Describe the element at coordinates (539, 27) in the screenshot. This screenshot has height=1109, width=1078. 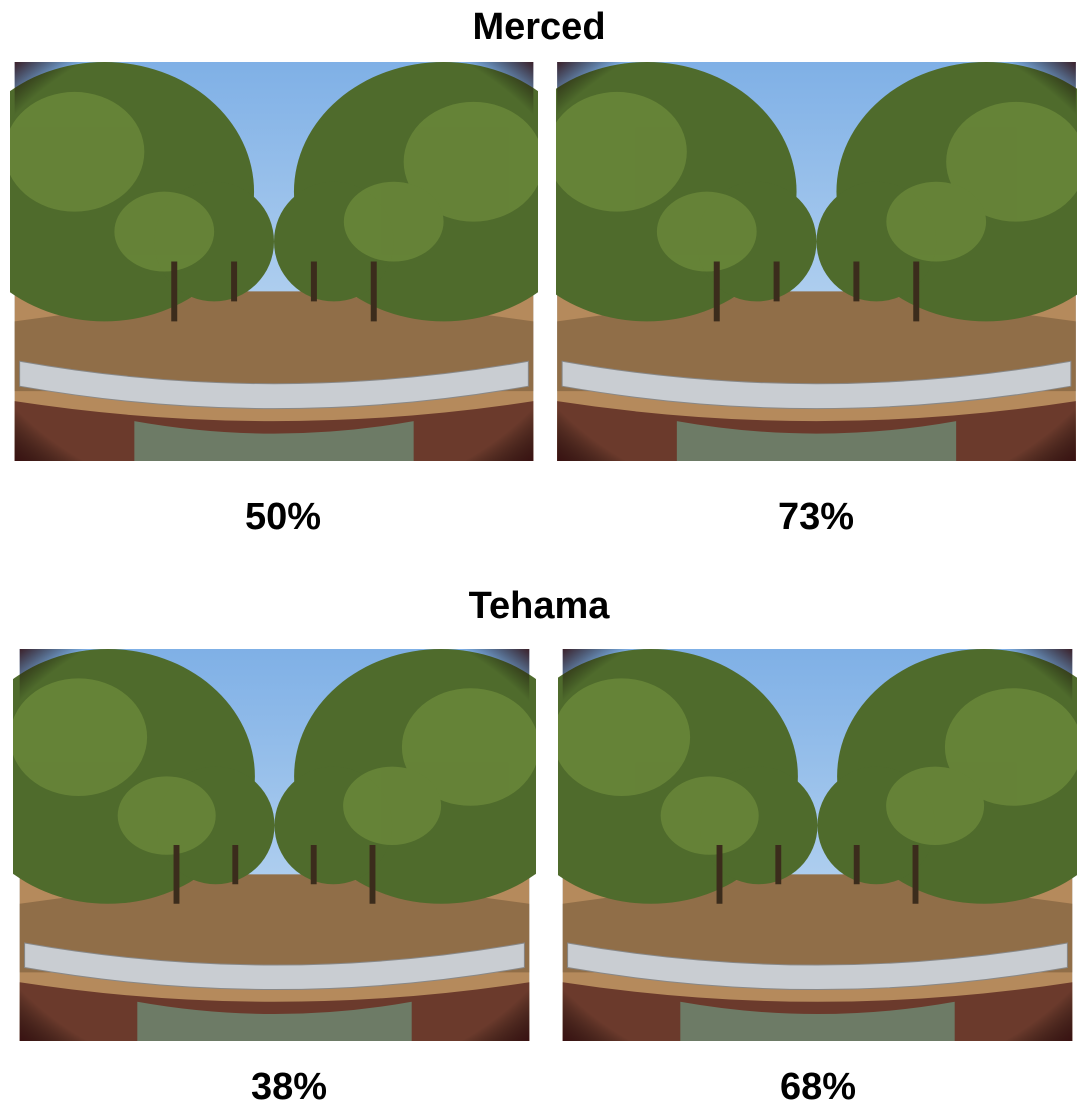
I see `section-title: Merced` at that location.